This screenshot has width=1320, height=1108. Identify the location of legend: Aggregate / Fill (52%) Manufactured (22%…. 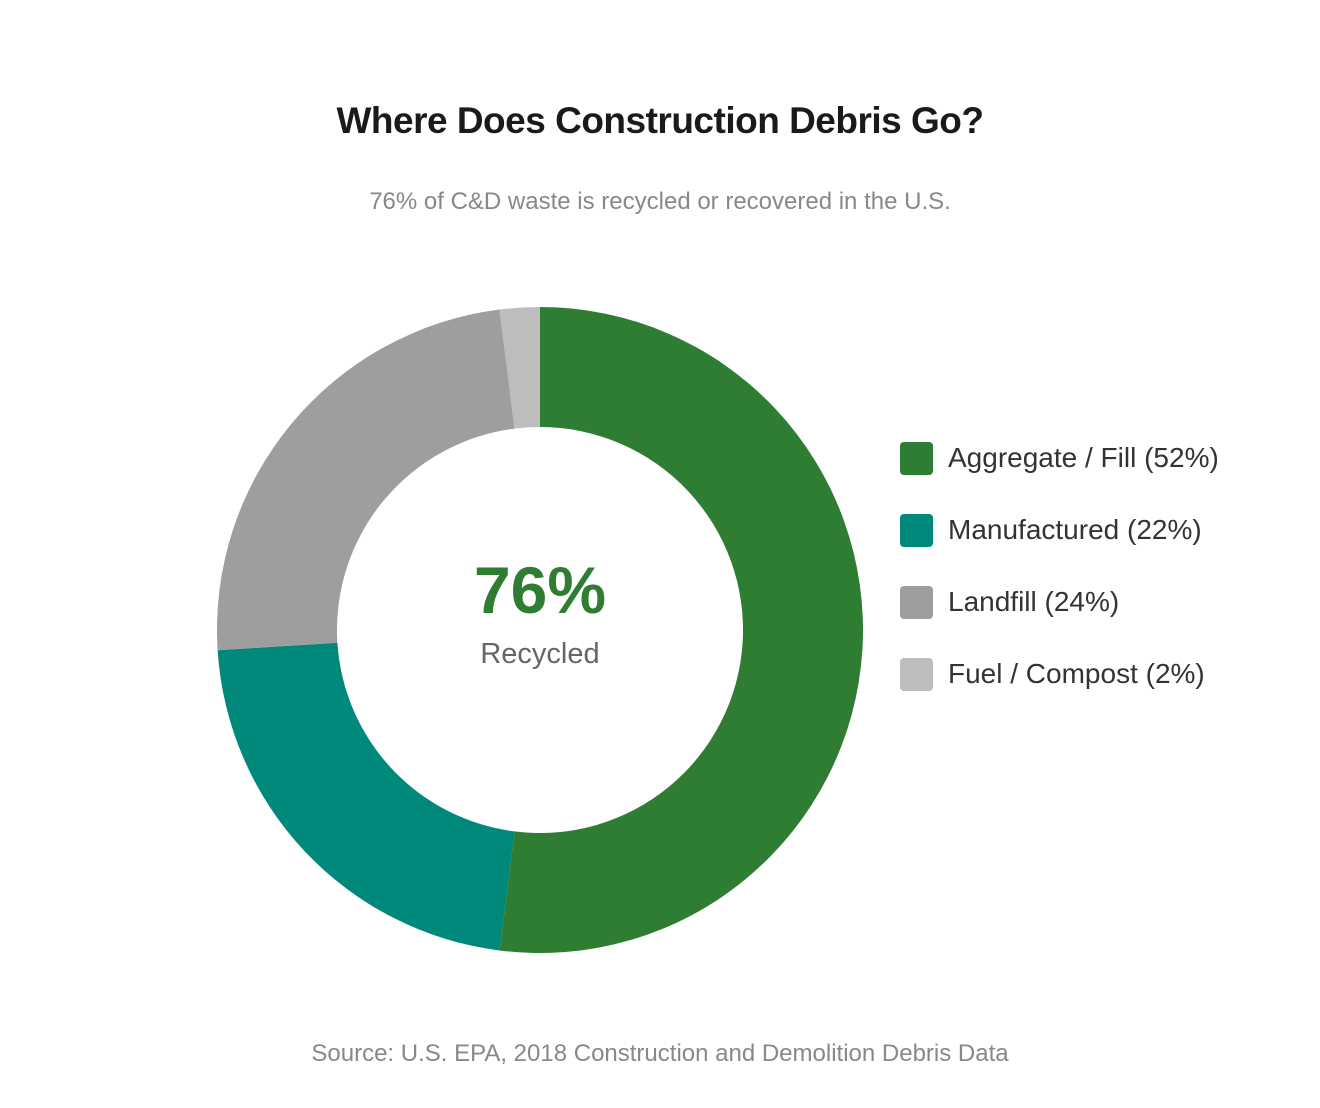
(1059, 582).